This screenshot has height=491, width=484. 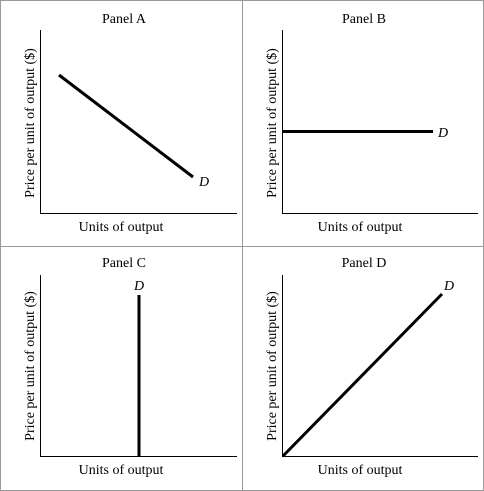 What do you see at coordinates (138, 286) in the screenshot?
I see `panel-c-curve-label: D` at bounding box center [138, 286].